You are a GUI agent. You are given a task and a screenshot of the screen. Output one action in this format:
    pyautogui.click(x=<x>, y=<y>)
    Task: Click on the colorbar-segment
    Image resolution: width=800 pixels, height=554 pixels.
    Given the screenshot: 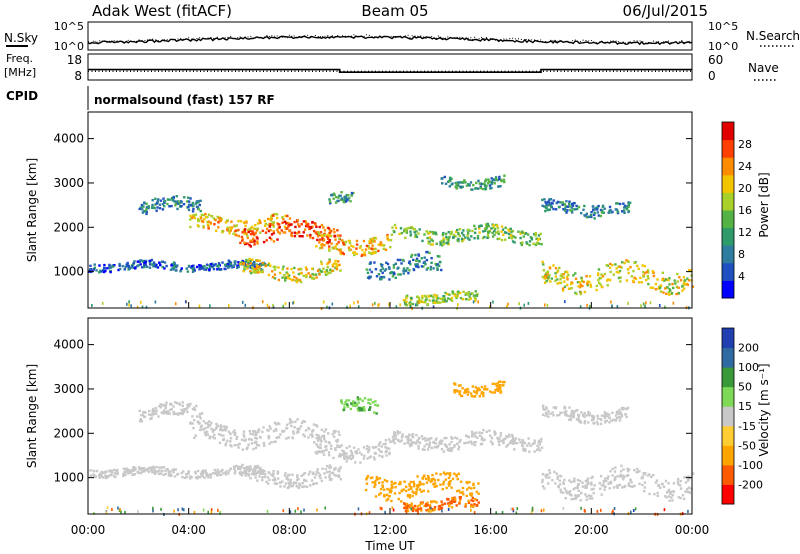 What is the action you would take?
    pyautogui.click(x=728, y=271)
    